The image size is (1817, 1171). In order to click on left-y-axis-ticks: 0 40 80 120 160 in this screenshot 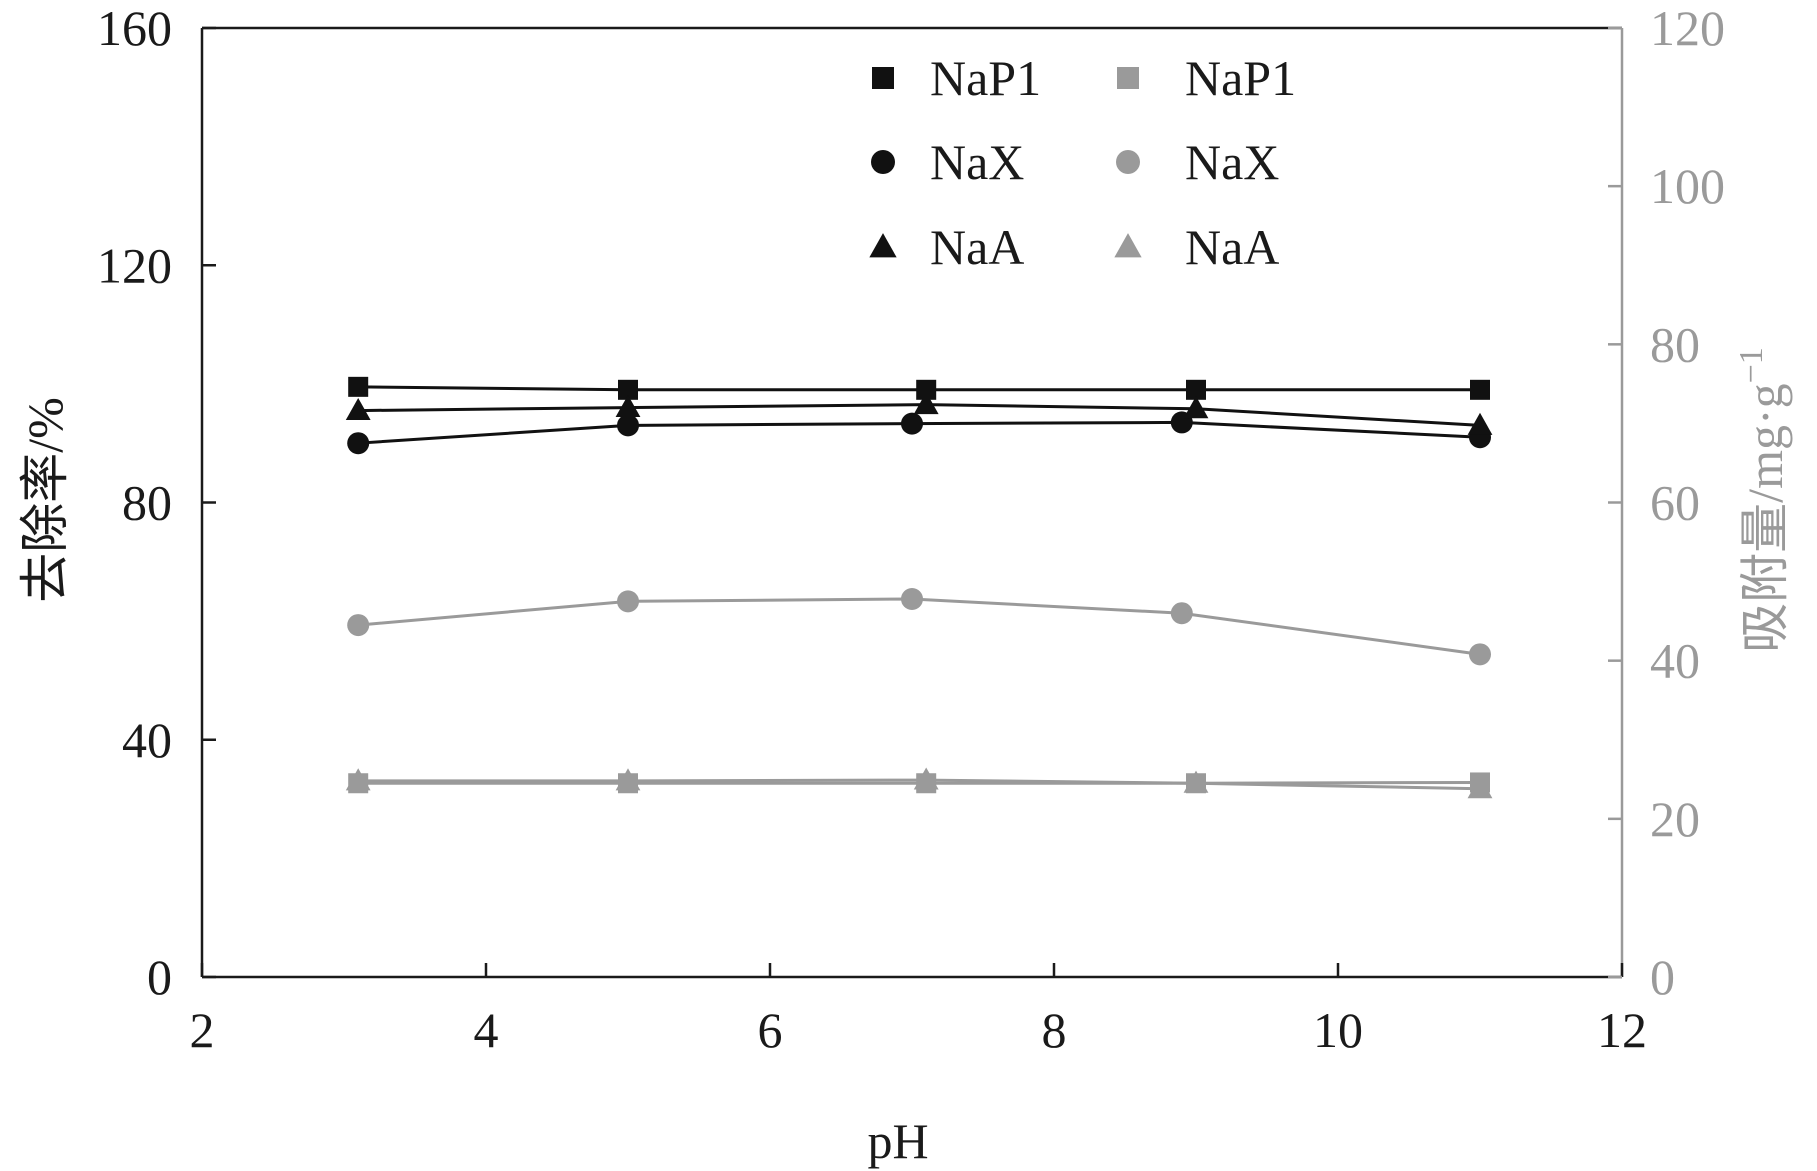, I will do `click(156, 502)`.